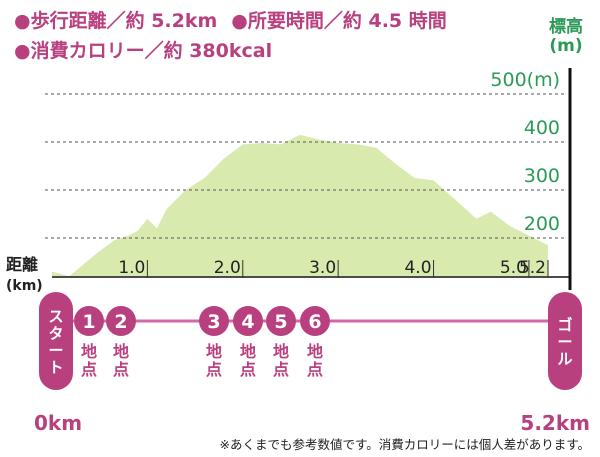 This screenshot has height=457, width=600. Describe the element at coordinates (404, 444) in the screenshot. I see `disclaimer-note: ※あくまでも参考数値です。消費カロリーには個人差があります。` at that location.